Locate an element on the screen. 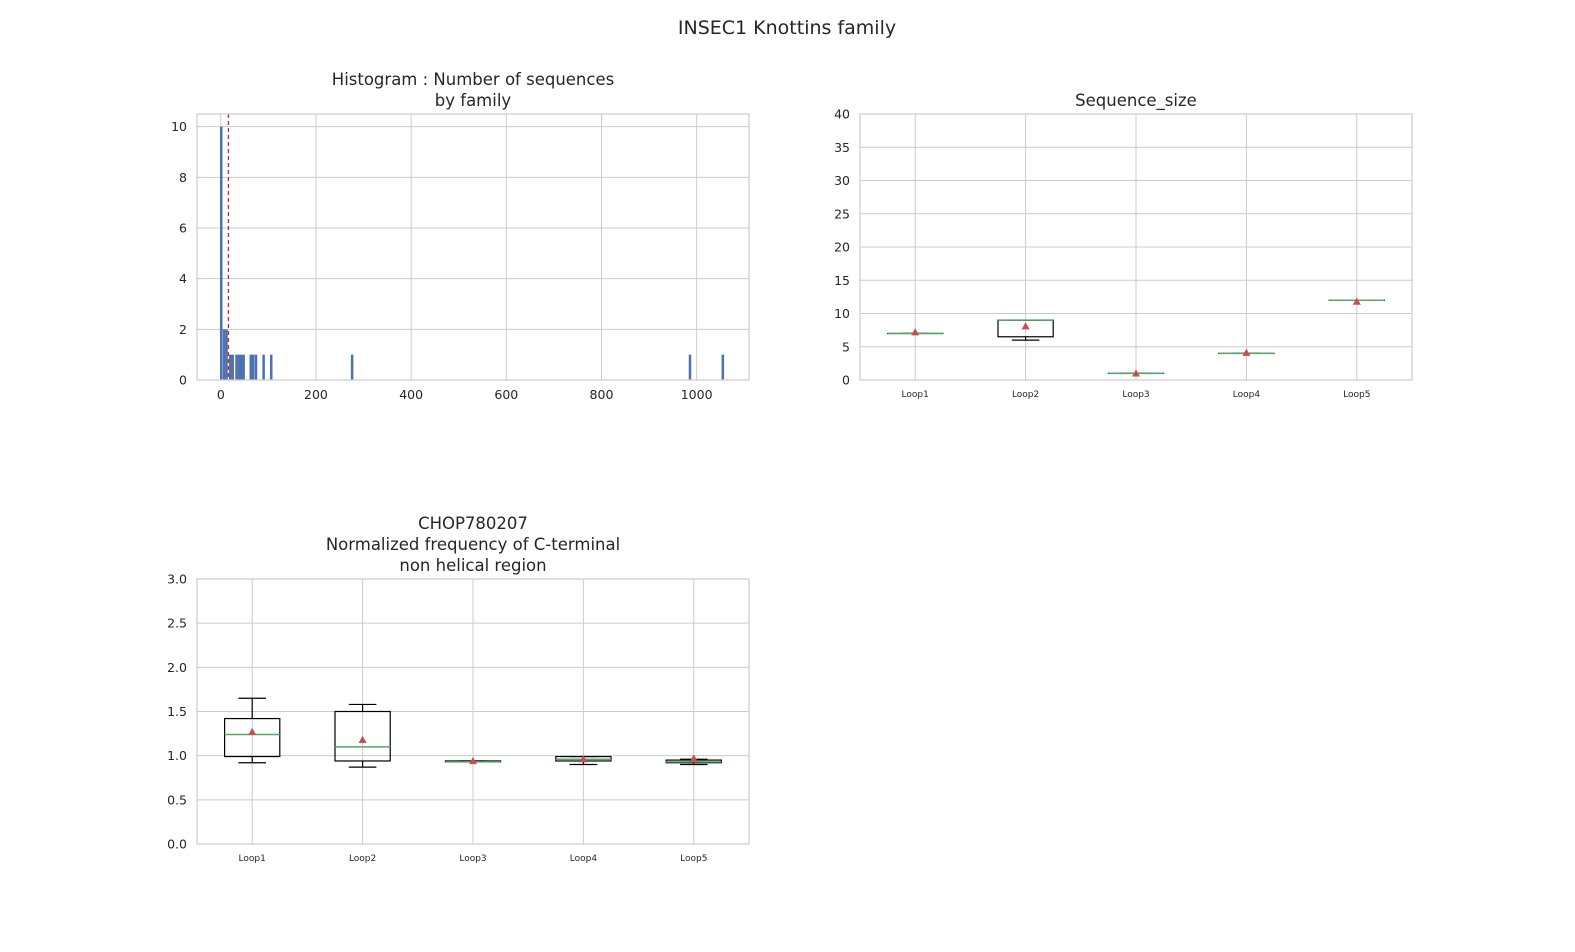 The image size is (1575, 952). x-tick-label: 800 is located at coordinates (602, 394).